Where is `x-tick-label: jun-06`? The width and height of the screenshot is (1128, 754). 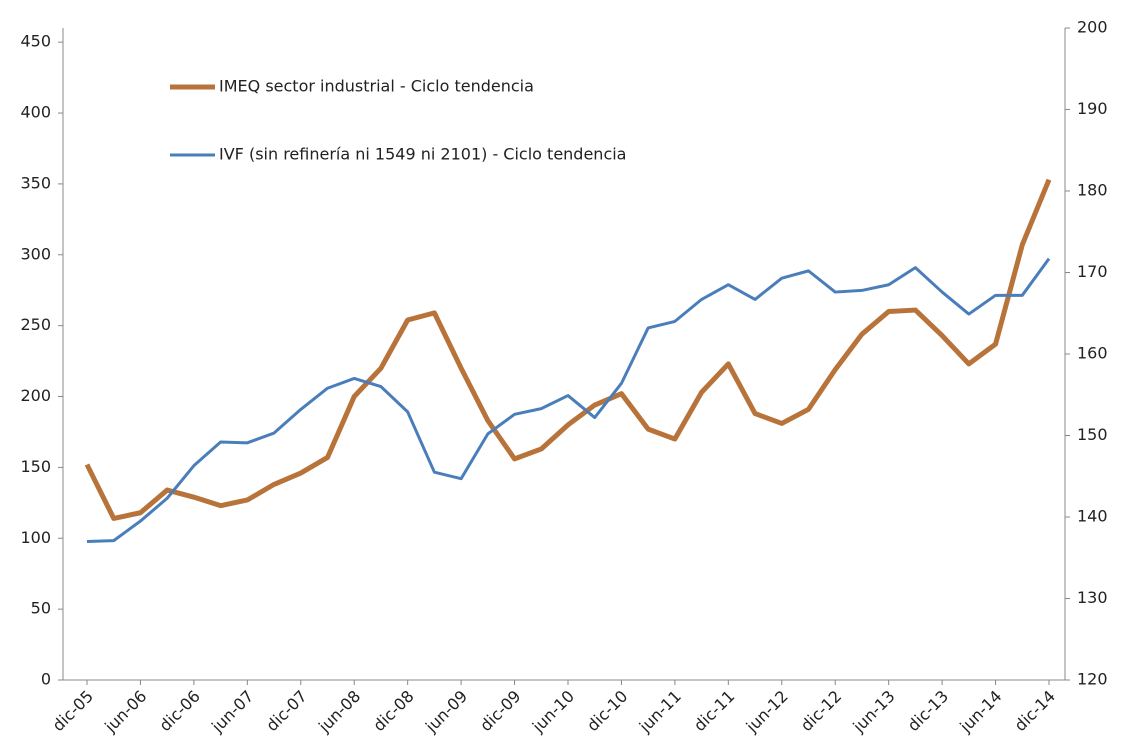 x-tick-label: jun-06 is located at coordinates (125, 712).